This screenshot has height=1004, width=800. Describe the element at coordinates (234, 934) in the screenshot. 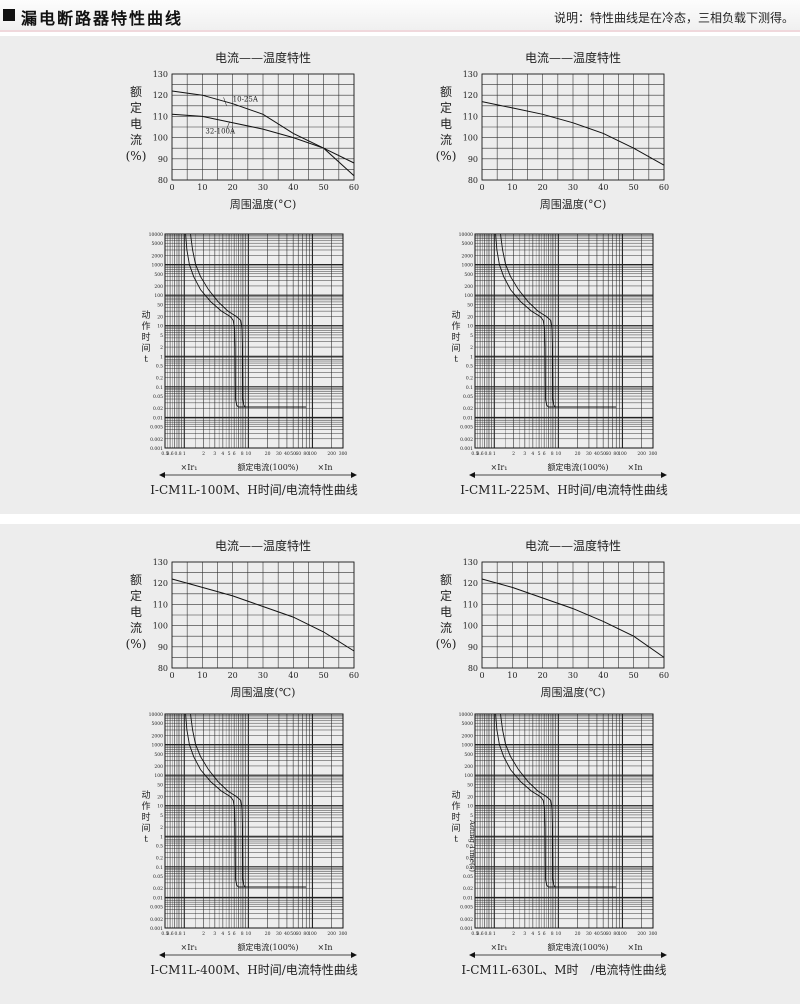

I see `trip-xtick: 6` at that location.